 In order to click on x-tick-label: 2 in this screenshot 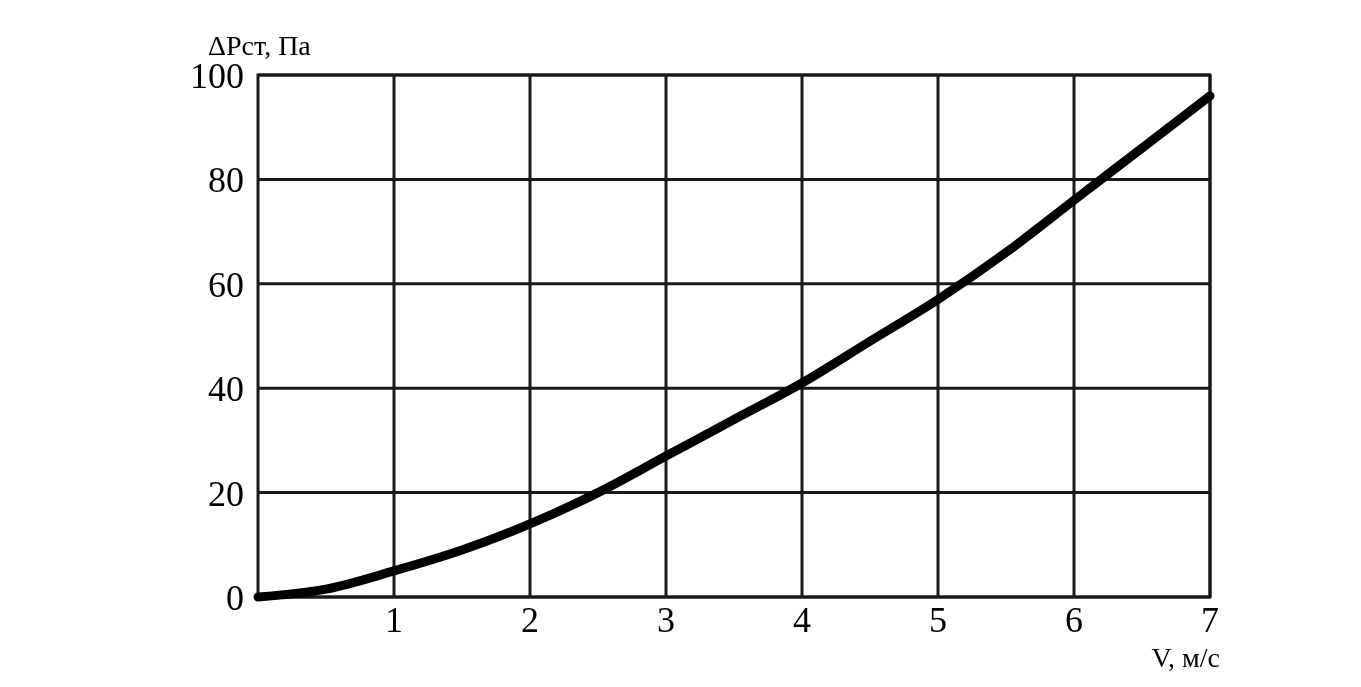, I will do `click(530, 620)`.